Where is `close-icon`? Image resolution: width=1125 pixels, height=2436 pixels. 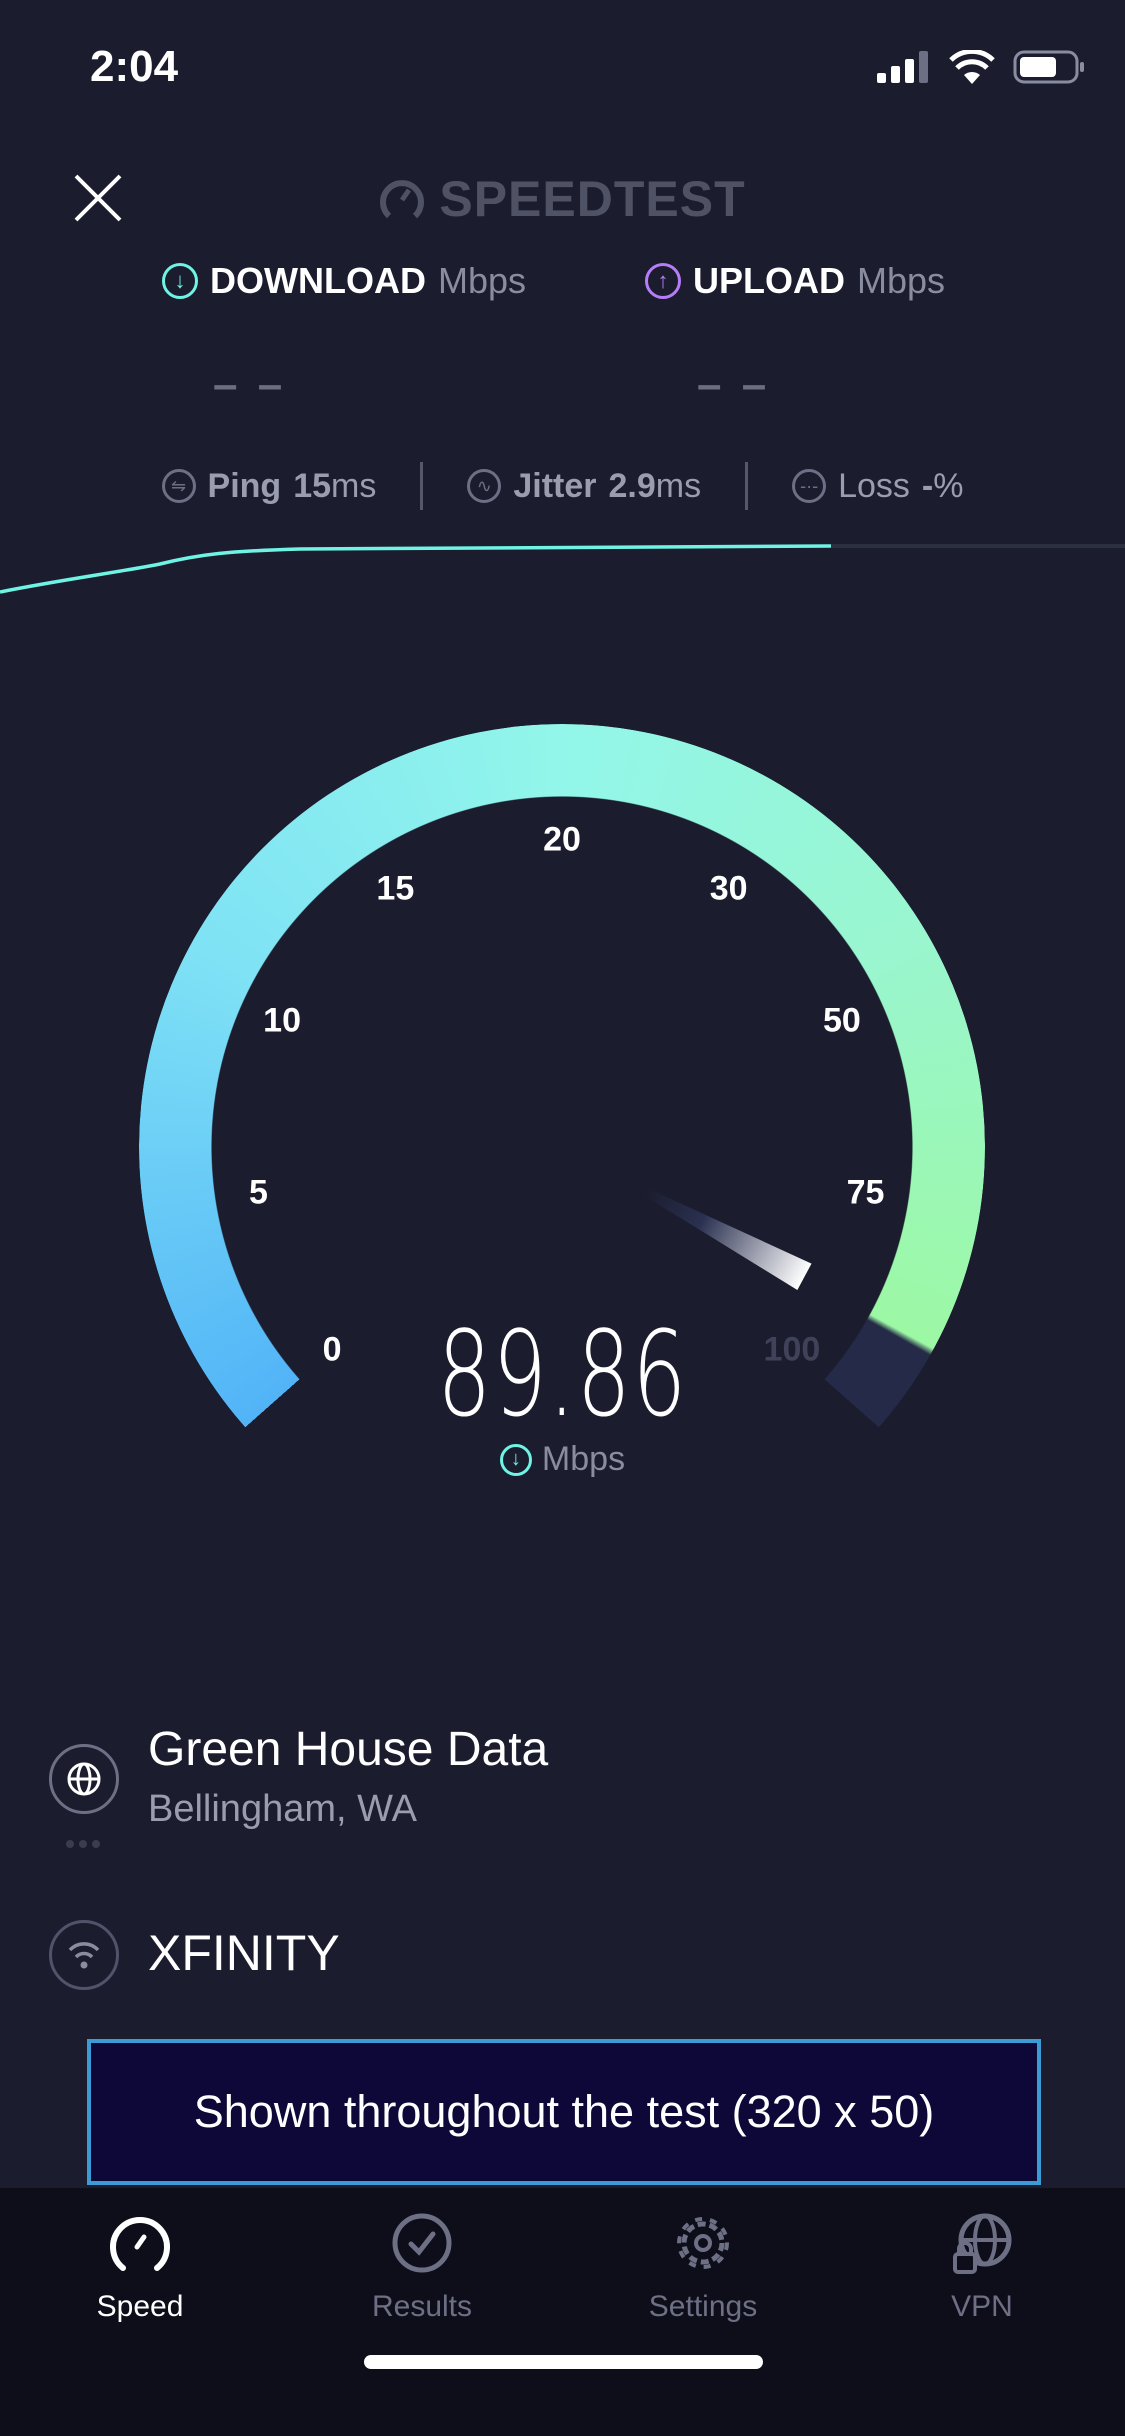
close-icon is located at coordinates (98, 198).